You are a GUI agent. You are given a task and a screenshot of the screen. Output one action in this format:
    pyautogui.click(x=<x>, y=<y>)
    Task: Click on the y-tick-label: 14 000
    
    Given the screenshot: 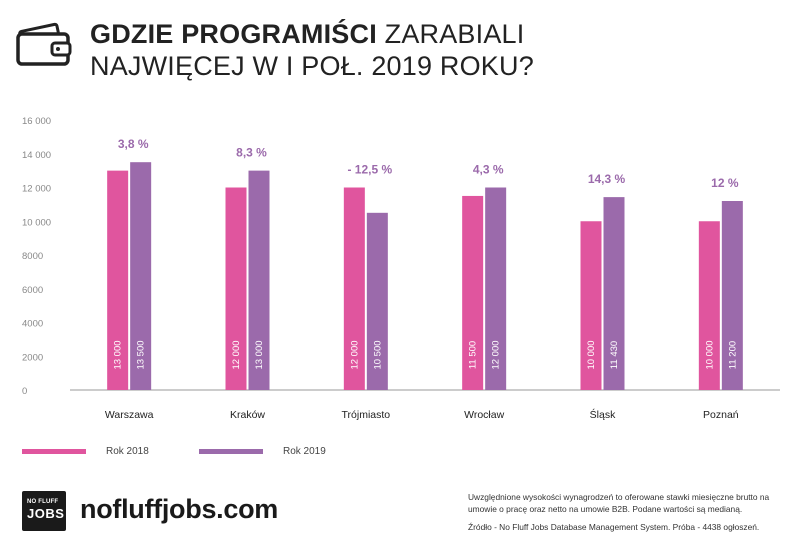 What is the action you would take?
    pyautogui.click(x=36, y=155)
    